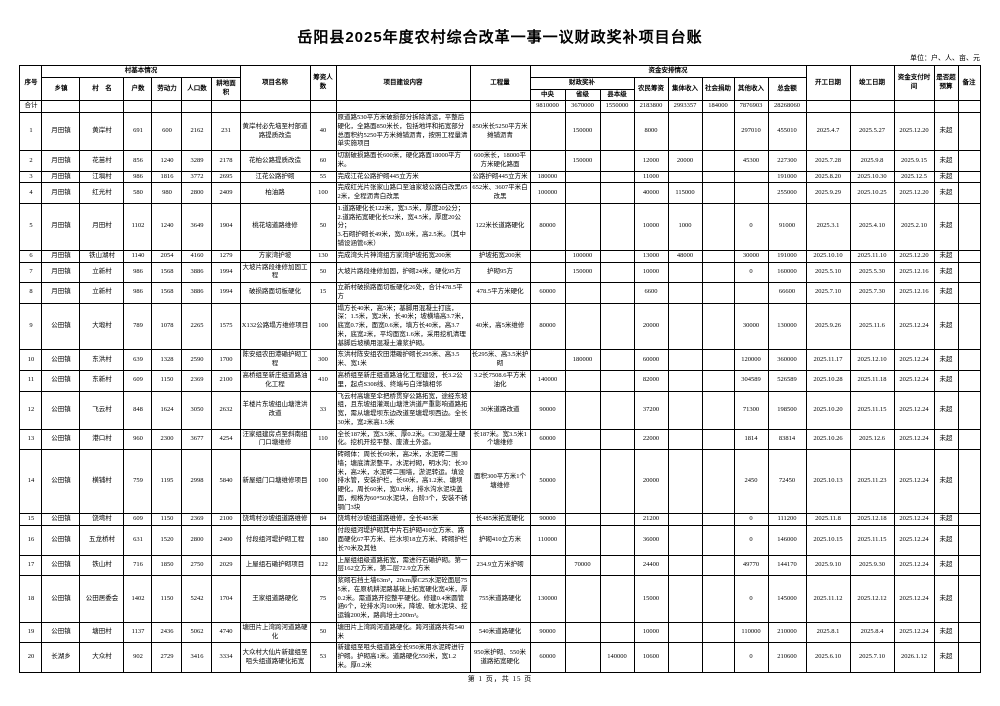 The height and width of the screenshot is (706, 1000). Describe the element at coordinates (787, 89) in the screenshot. I see `col-header-total-amount: 总金额` at that location.